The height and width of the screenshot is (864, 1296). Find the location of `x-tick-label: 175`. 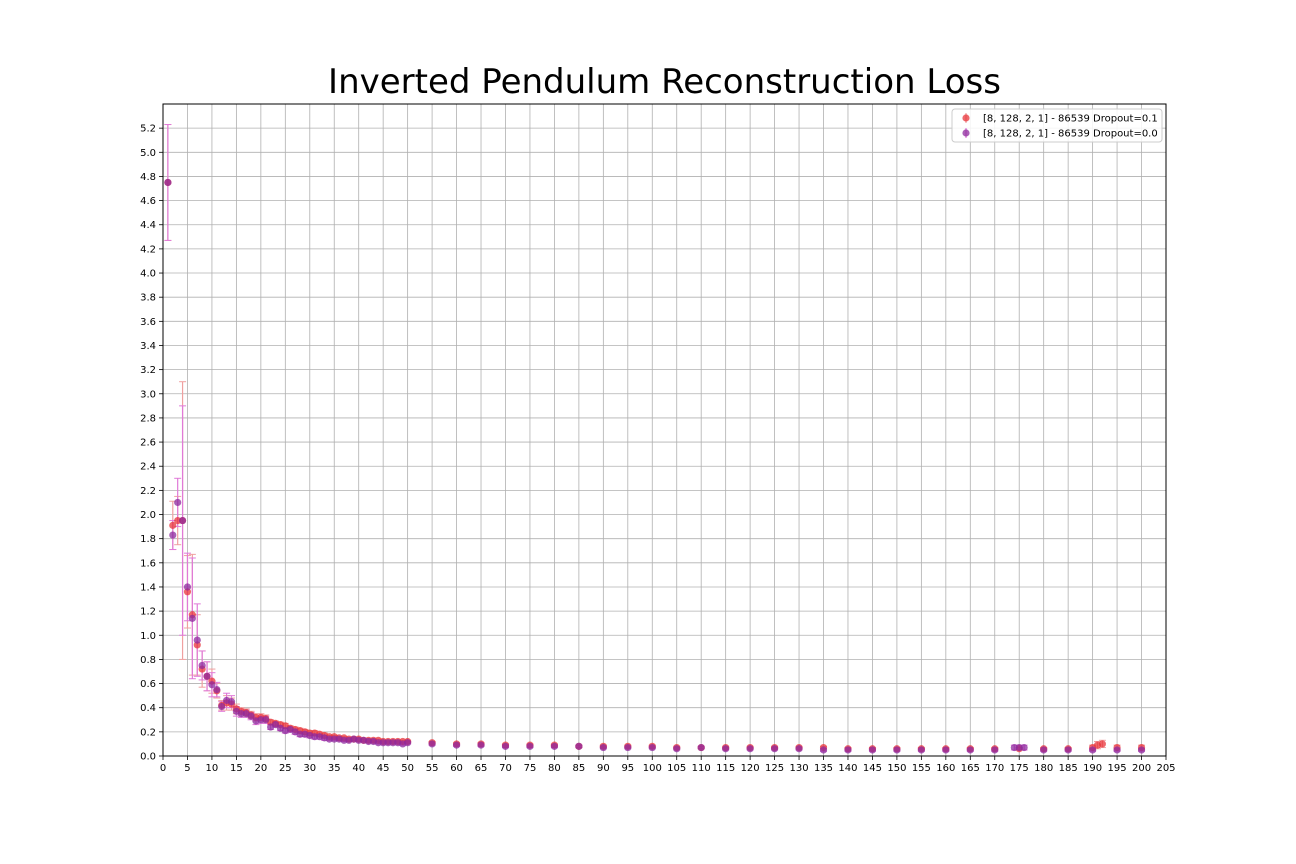

x-tick-label: 175 is located at coordinates (1019, 768).